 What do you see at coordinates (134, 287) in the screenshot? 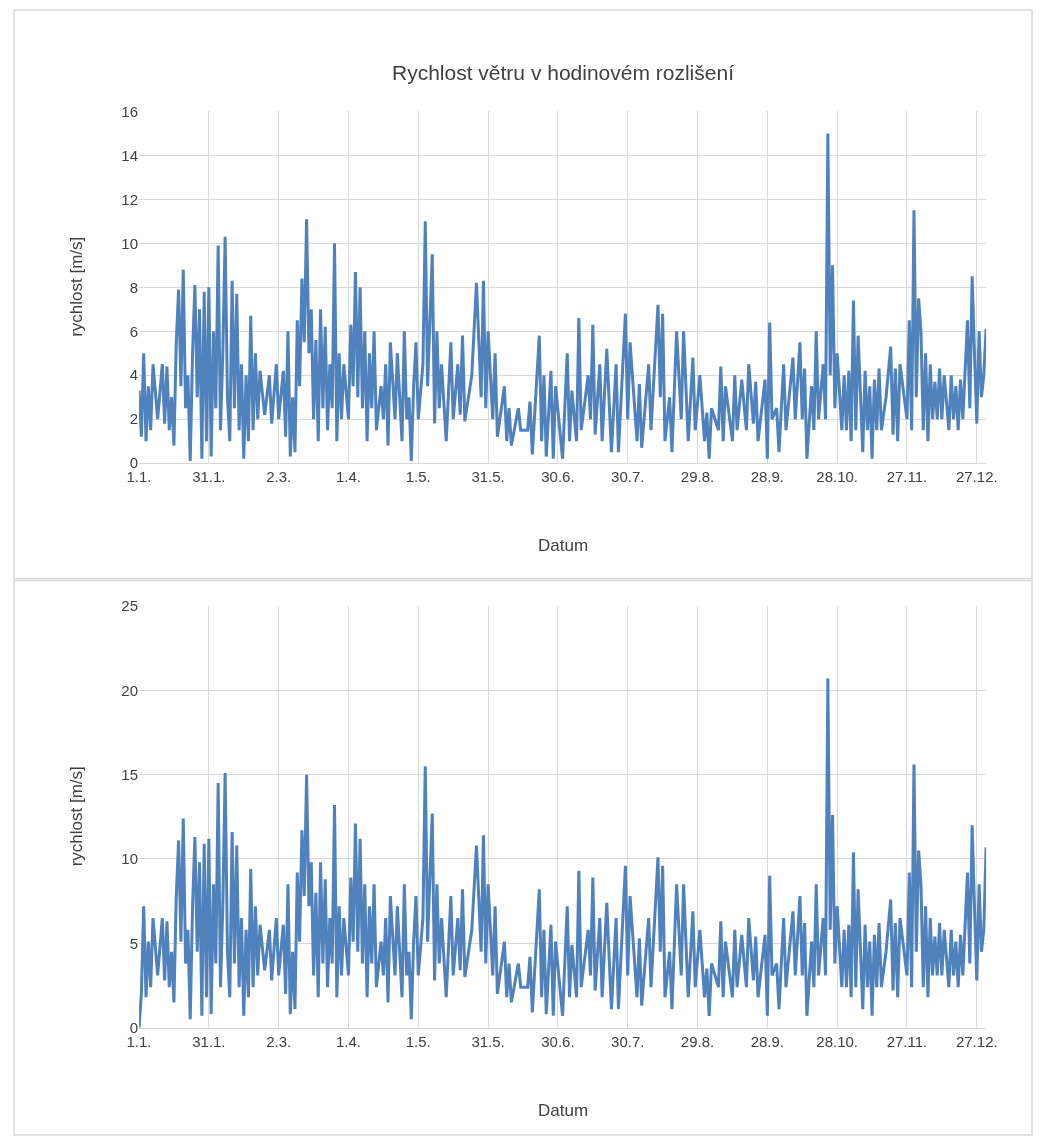
I see `y-tick-label: 8` at bounding box center [134, 287].